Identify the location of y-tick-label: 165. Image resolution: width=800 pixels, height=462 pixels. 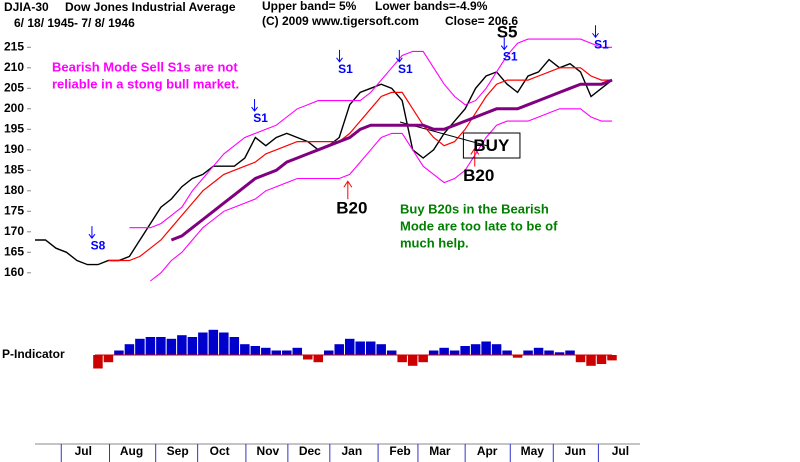
(14, 251).